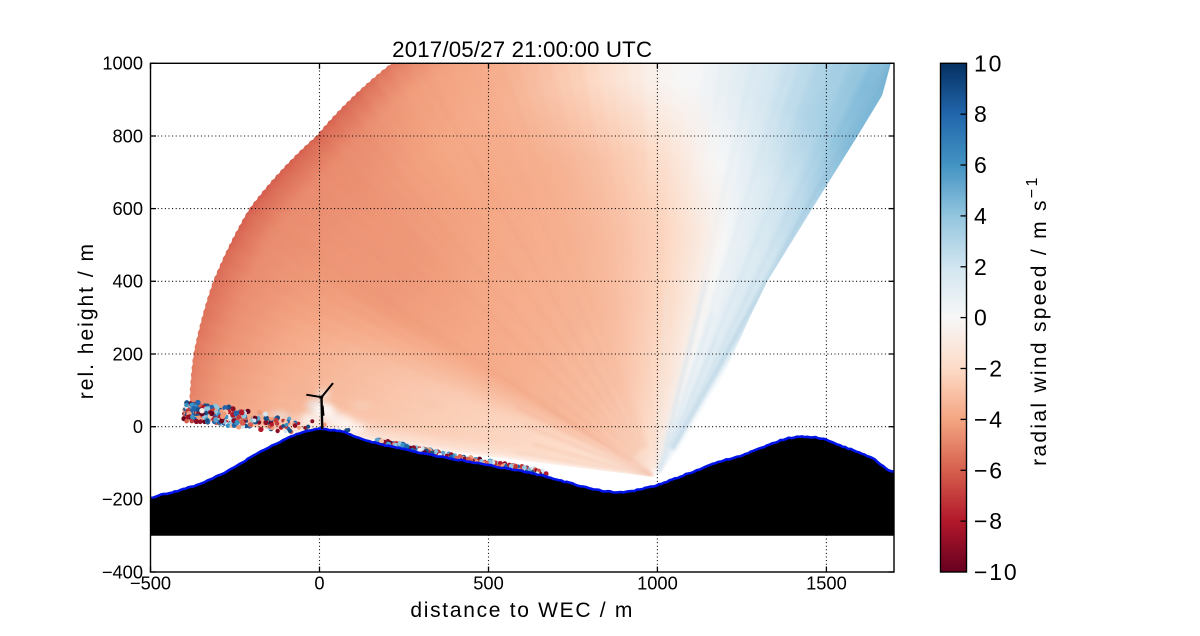 The width and height of the screenshot is (1200, 636). I want to click on svg-text: 600, so click(127, 208).